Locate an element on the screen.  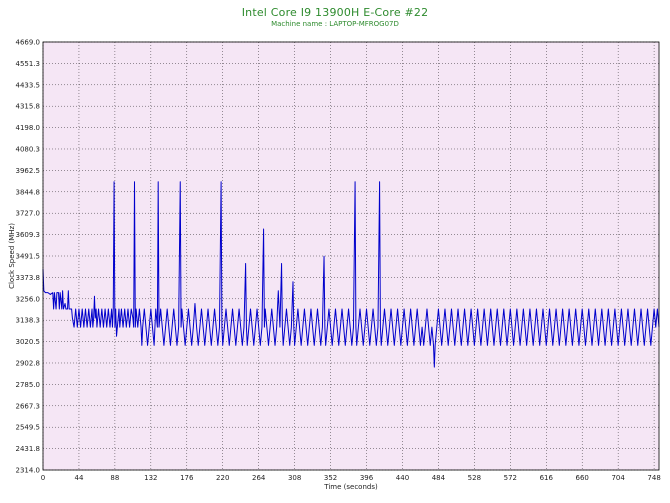
y-tick-label: 3609.3 is located at coordinates (28, 235).